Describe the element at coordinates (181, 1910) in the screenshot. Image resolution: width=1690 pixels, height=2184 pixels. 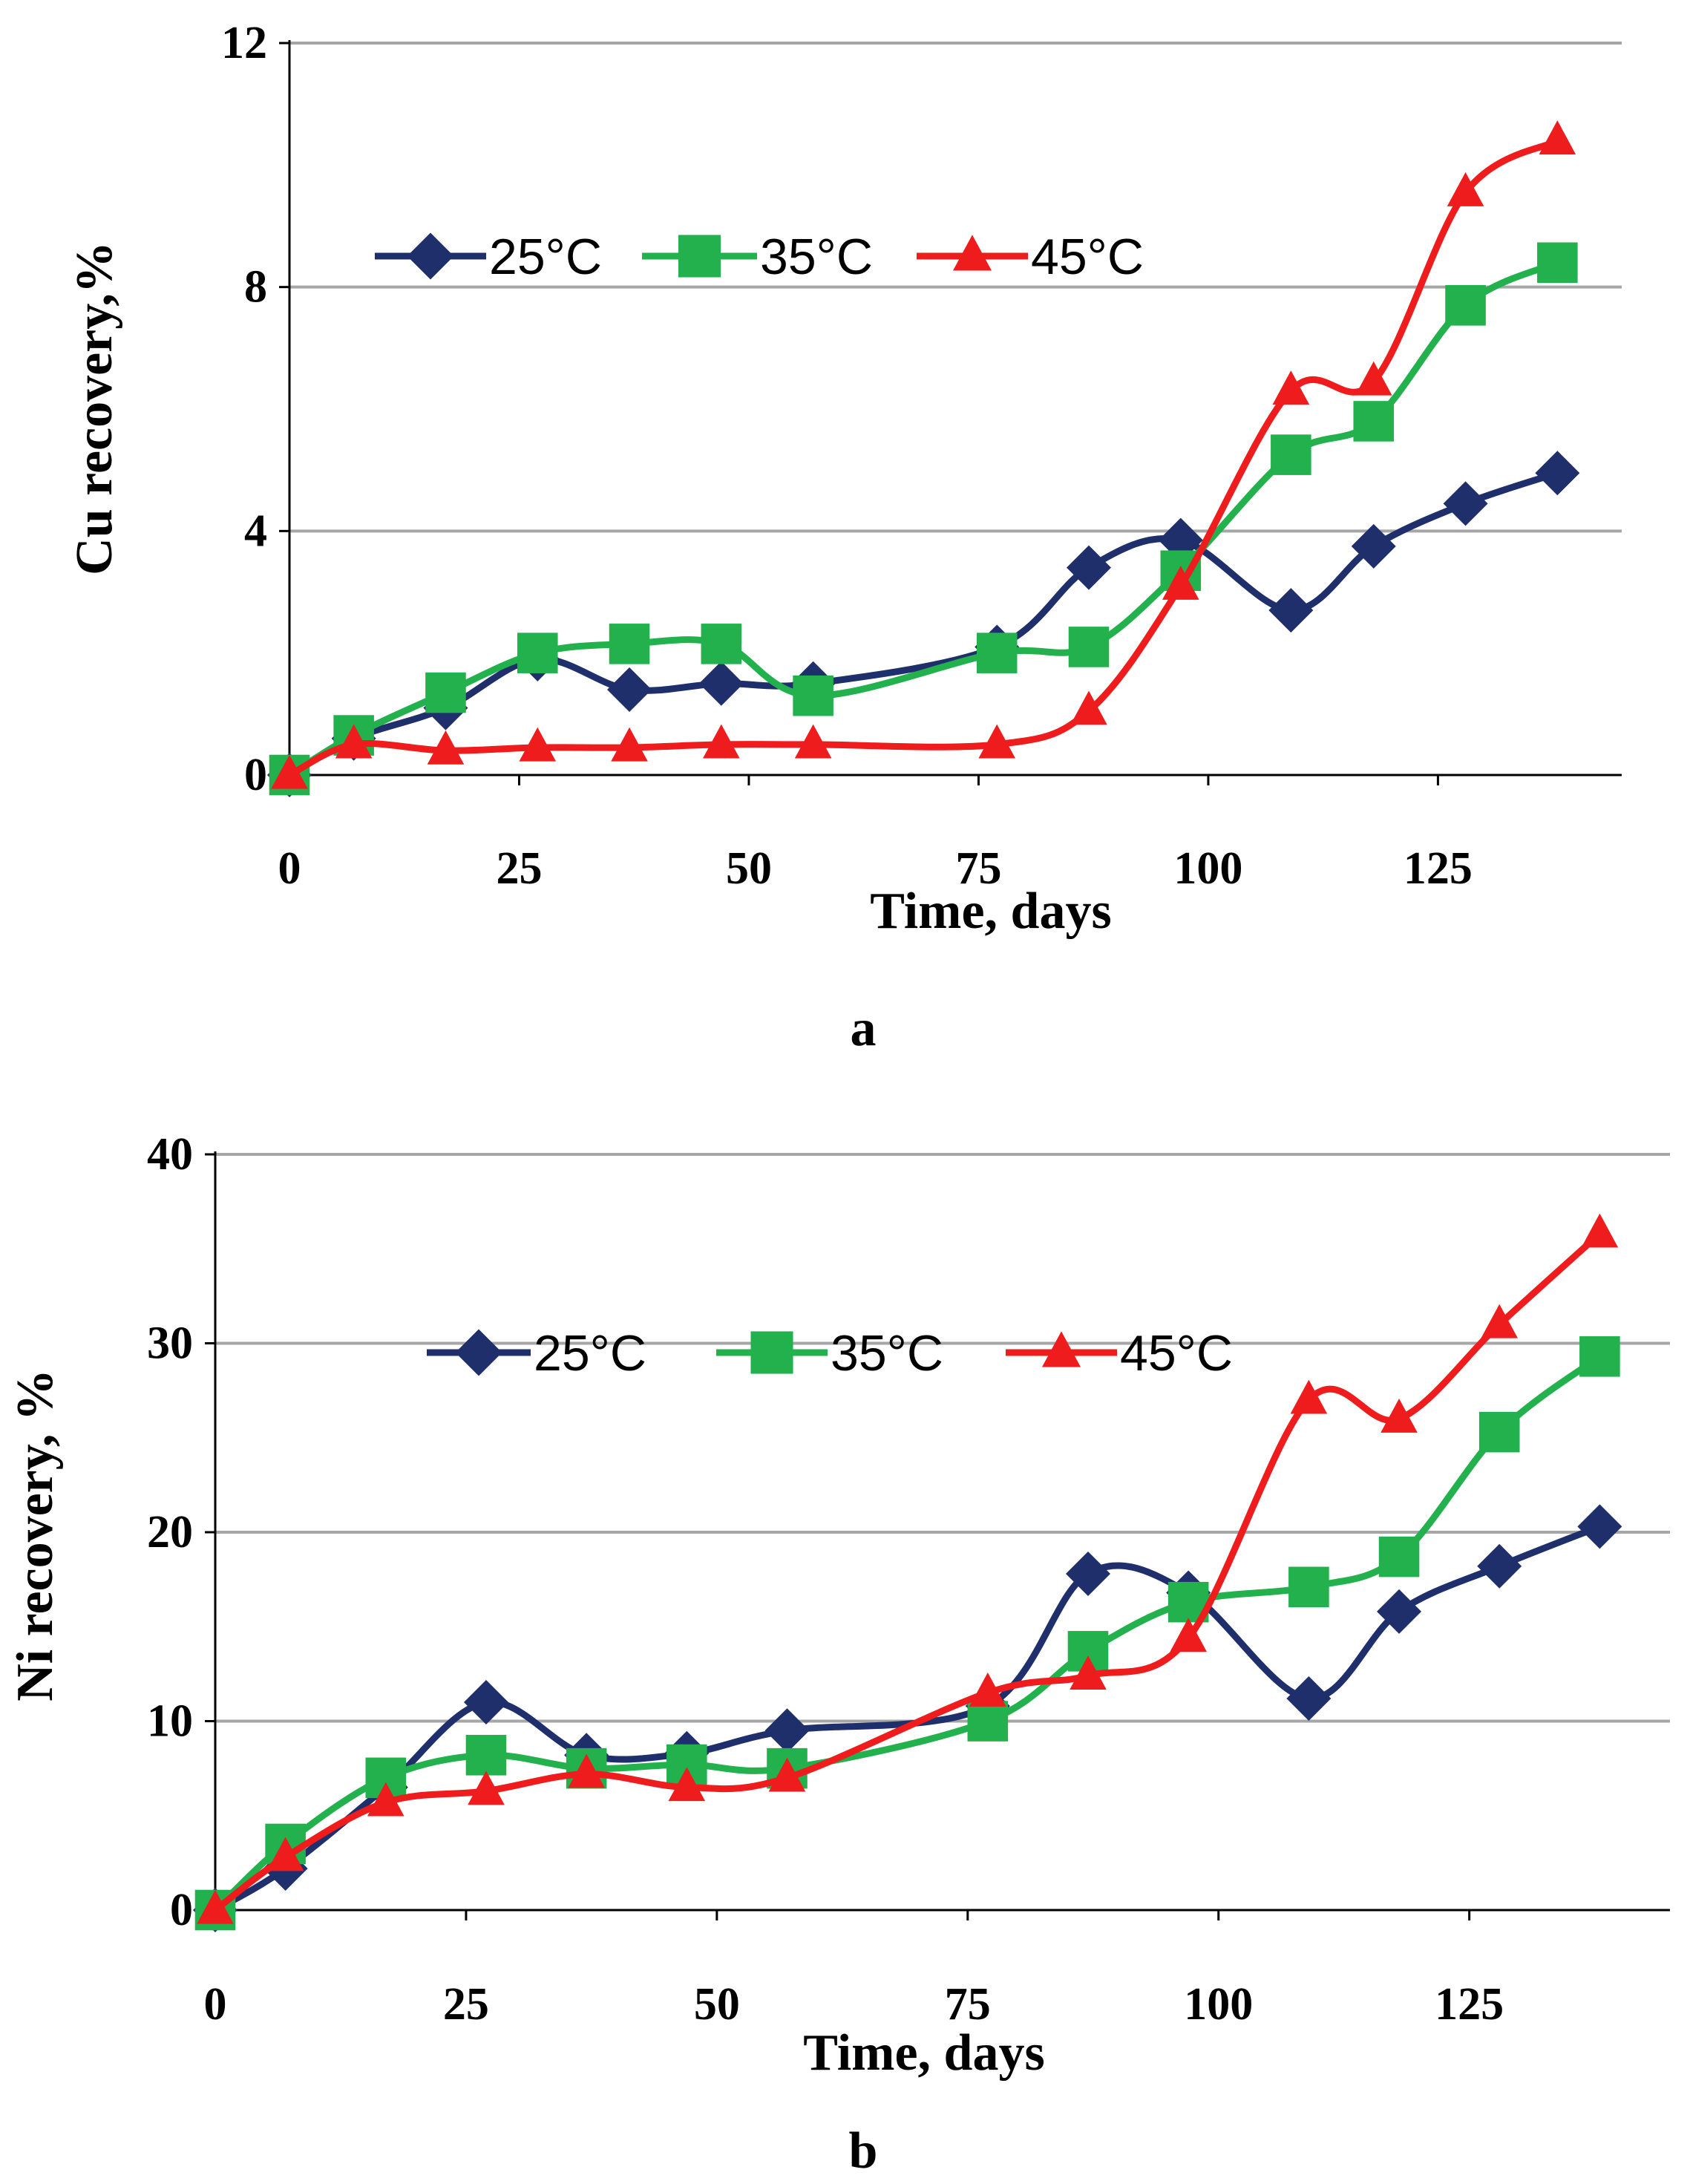
I see `y-tick-label: 0` at that location.